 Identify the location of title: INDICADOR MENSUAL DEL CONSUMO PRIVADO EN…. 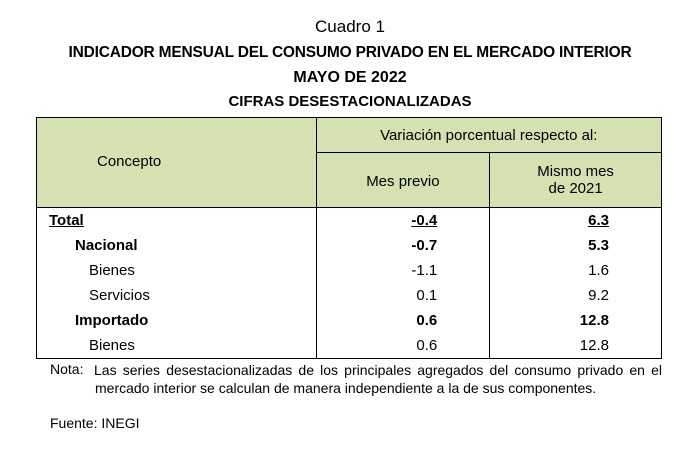
(350, 52).